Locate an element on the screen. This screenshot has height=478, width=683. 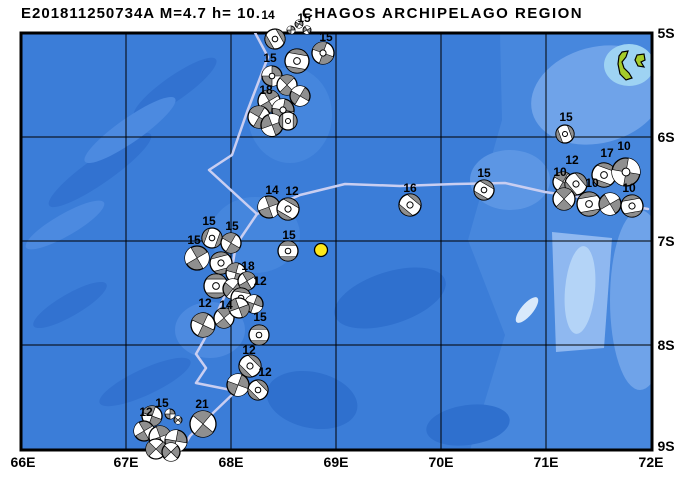
epicenter-marker is located at coordinates (321, 250).